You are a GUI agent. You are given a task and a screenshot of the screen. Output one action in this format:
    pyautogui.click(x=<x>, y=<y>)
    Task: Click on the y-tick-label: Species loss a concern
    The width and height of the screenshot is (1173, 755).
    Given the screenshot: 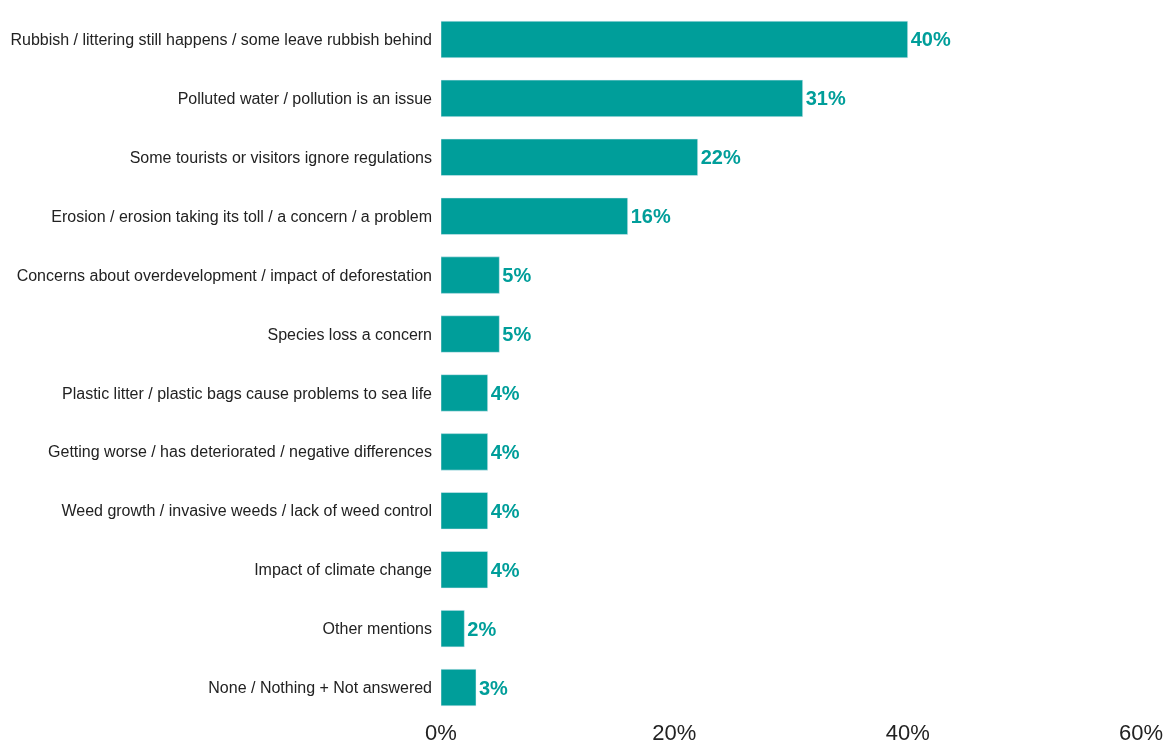 What is the action you would take?
    pyautogui.click(x=349, y=334)
    